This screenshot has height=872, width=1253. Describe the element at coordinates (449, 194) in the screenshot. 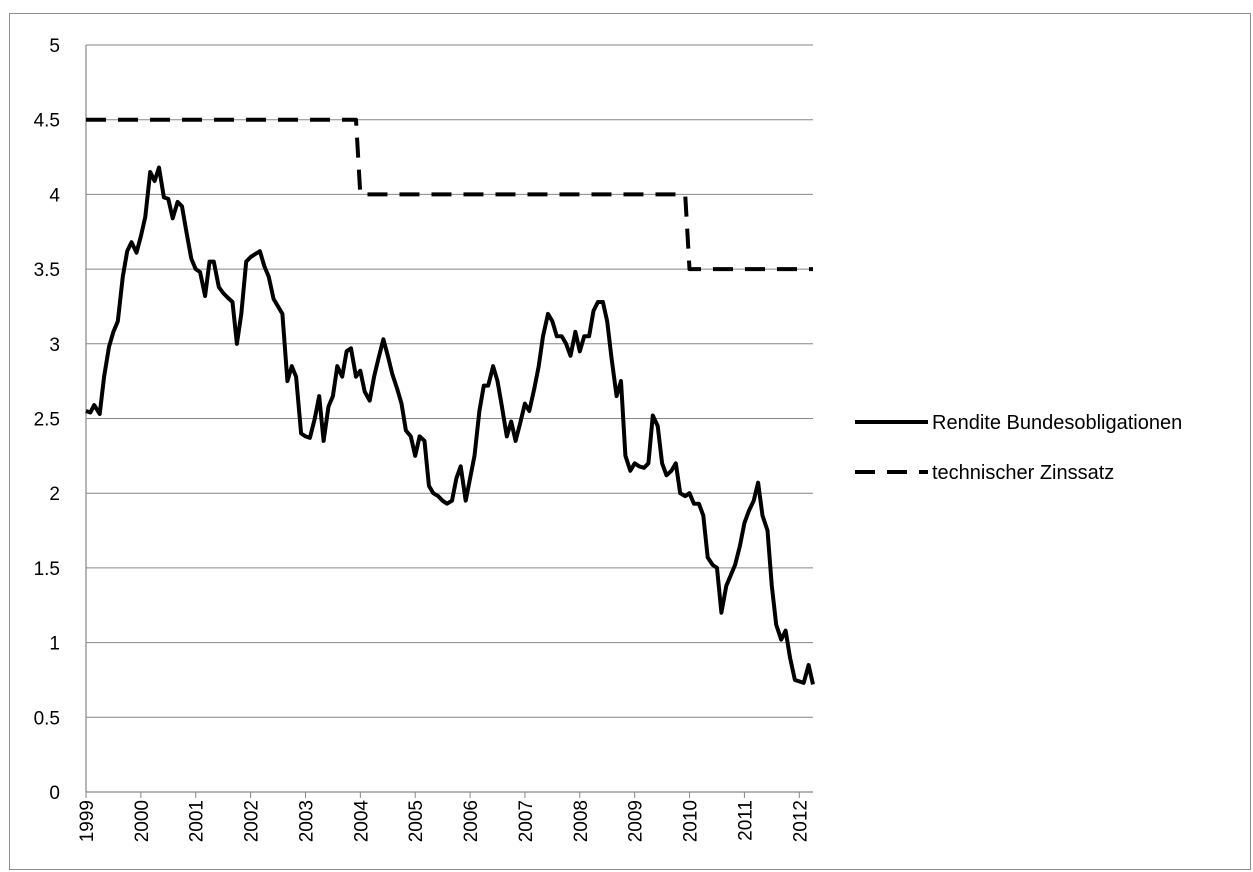

I see `series-line-zinssatz` at that location.